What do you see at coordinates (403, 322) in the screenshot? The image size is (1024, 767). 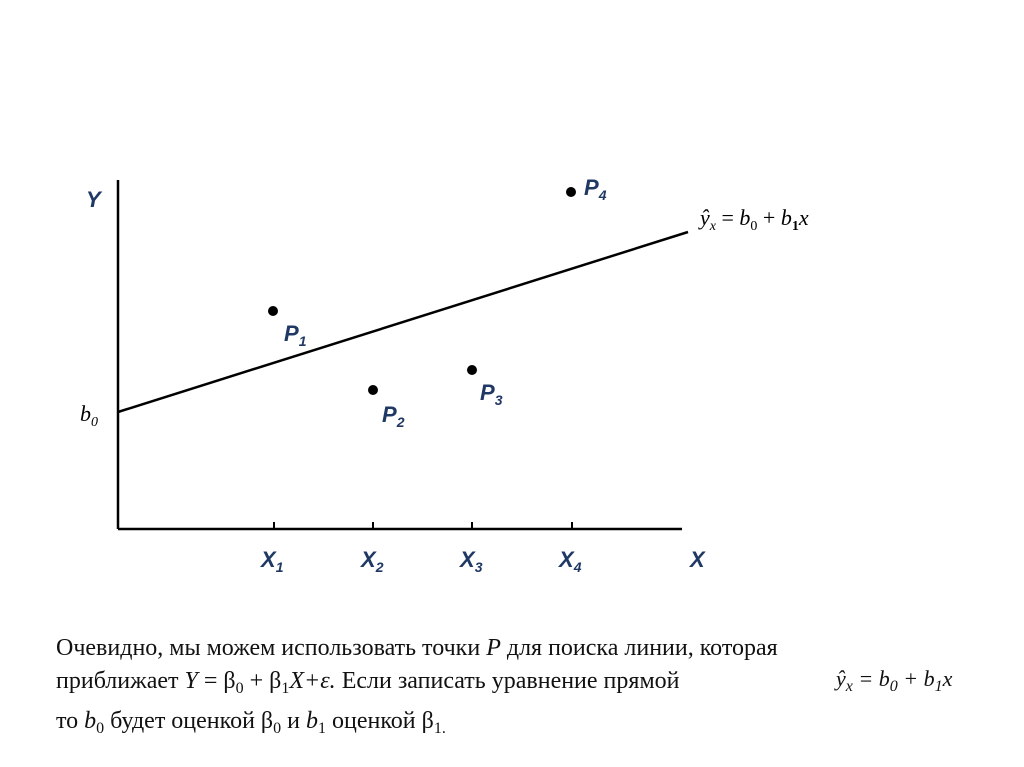 I see `regression-line` at bounding box center [403, 322].